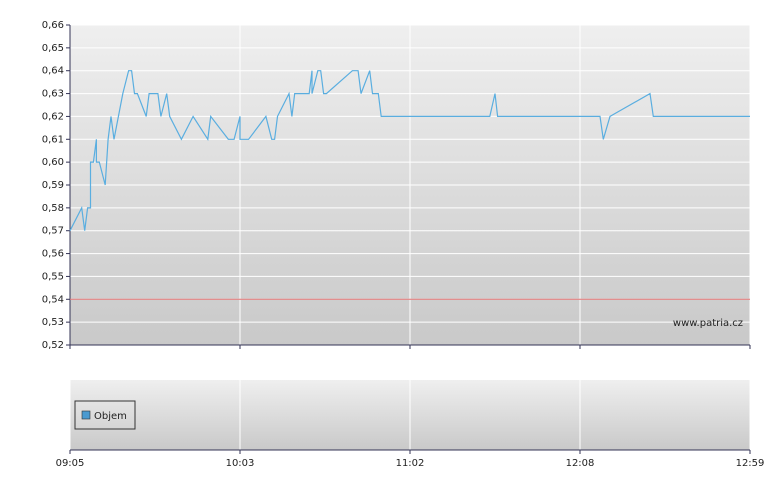 This screenshot has width=780, height=494. What do you see at coordinates (53, 25) in the screenshot?
I see `y-tick-label: 0,66` at bounding box center [53, 25].